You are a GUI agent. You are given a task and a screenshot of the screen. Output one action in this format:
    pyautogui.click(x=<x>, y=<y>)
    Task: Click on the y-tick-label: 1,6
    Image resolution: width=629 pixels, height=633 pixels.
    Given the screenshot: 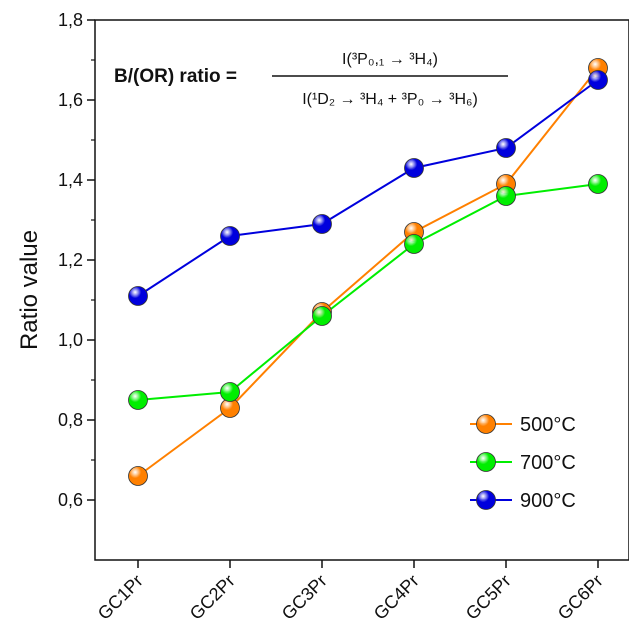 What is the action you would take?
    pyautogui.click(x=70, y=100)
    